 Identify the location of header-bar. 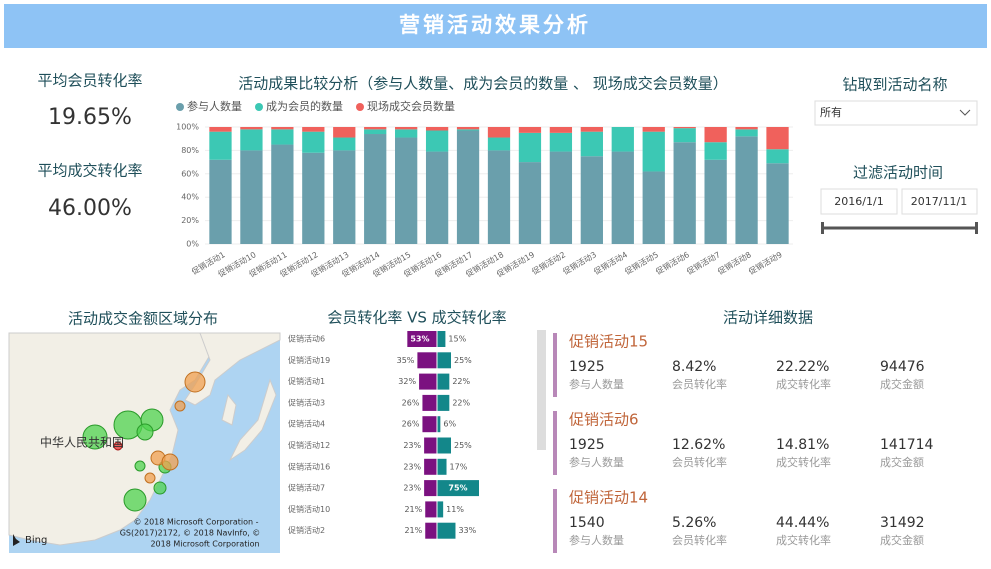
(495, 26).